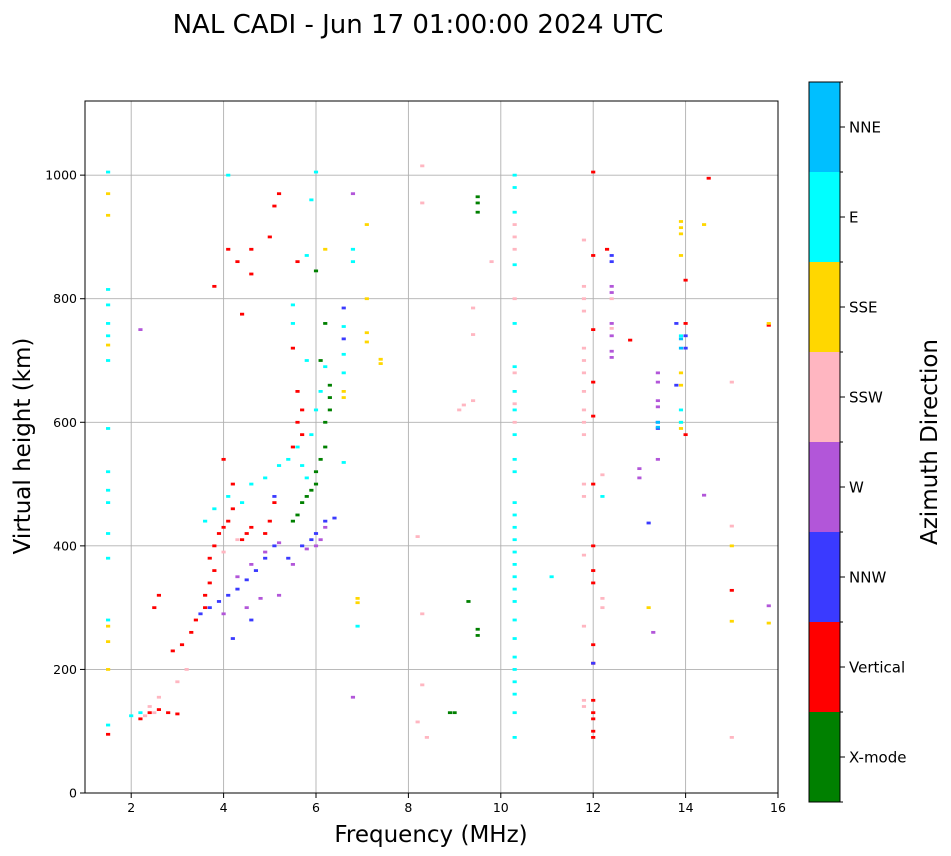 The image size is (951, 856). I want to click on x-tick-label: 12, so click(593, 807).